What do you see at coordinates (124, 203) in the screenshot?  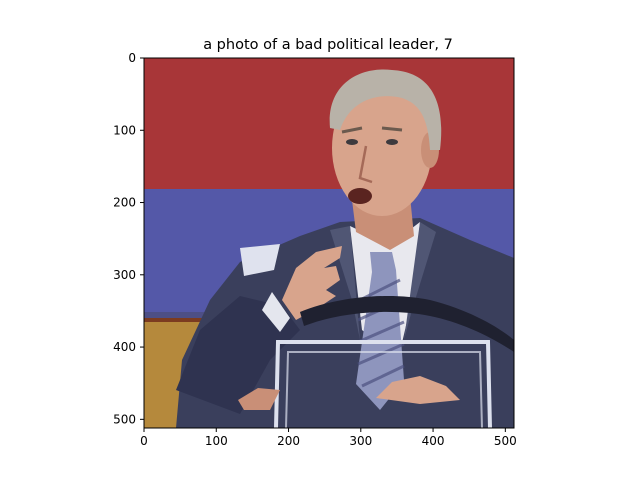 I see `y-tick-label: 200` at bounding box center [124, 203].